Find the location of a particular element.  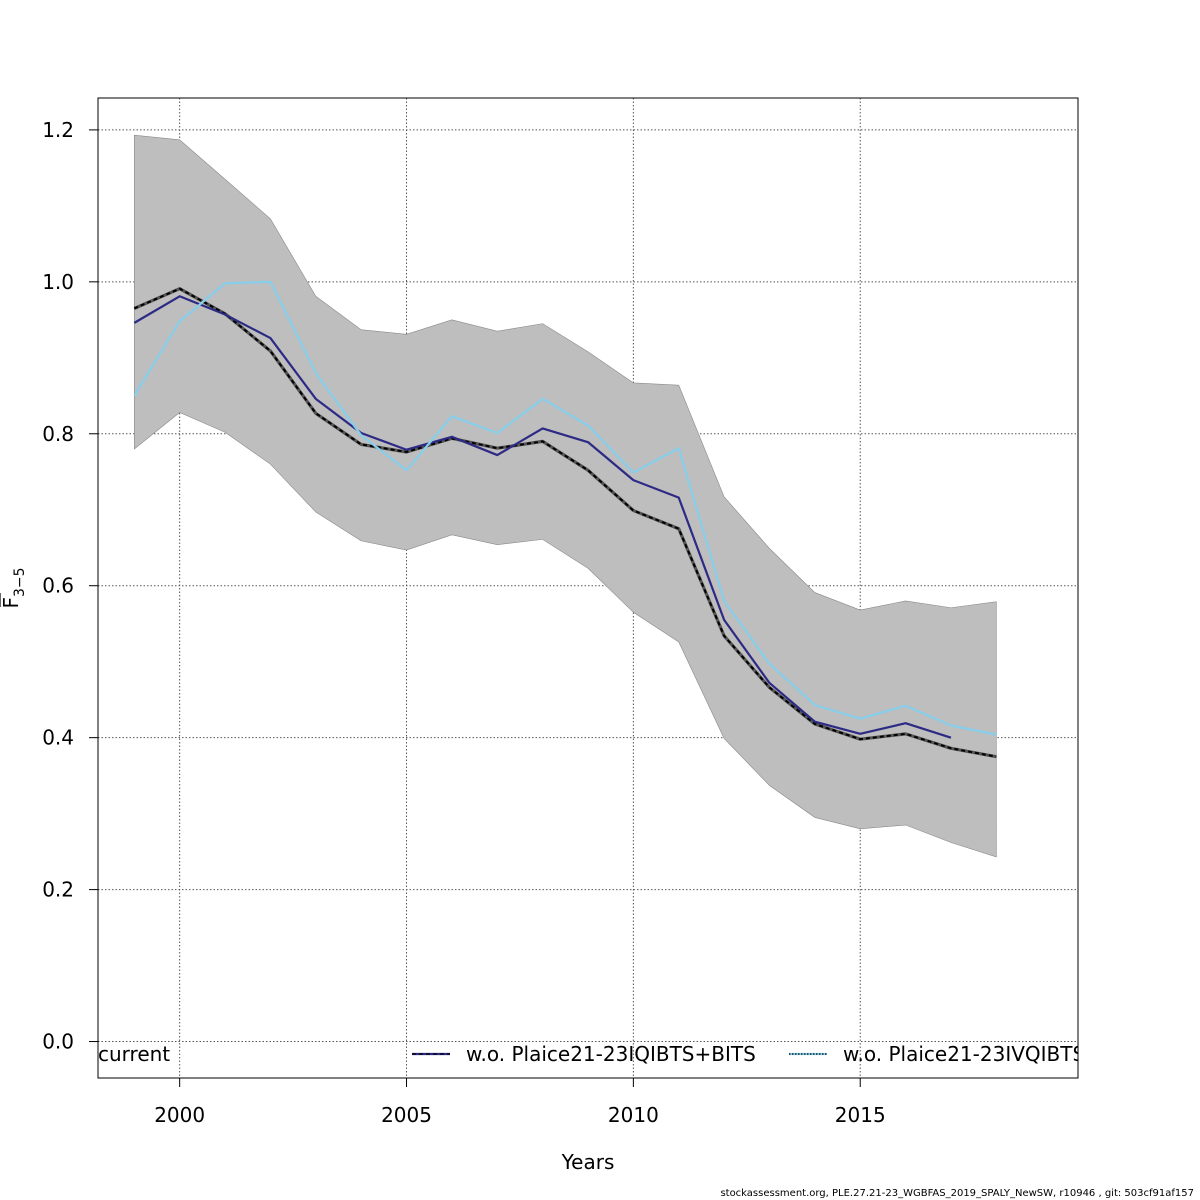

legend-label-0: current is located at coordinates (134, 1054).